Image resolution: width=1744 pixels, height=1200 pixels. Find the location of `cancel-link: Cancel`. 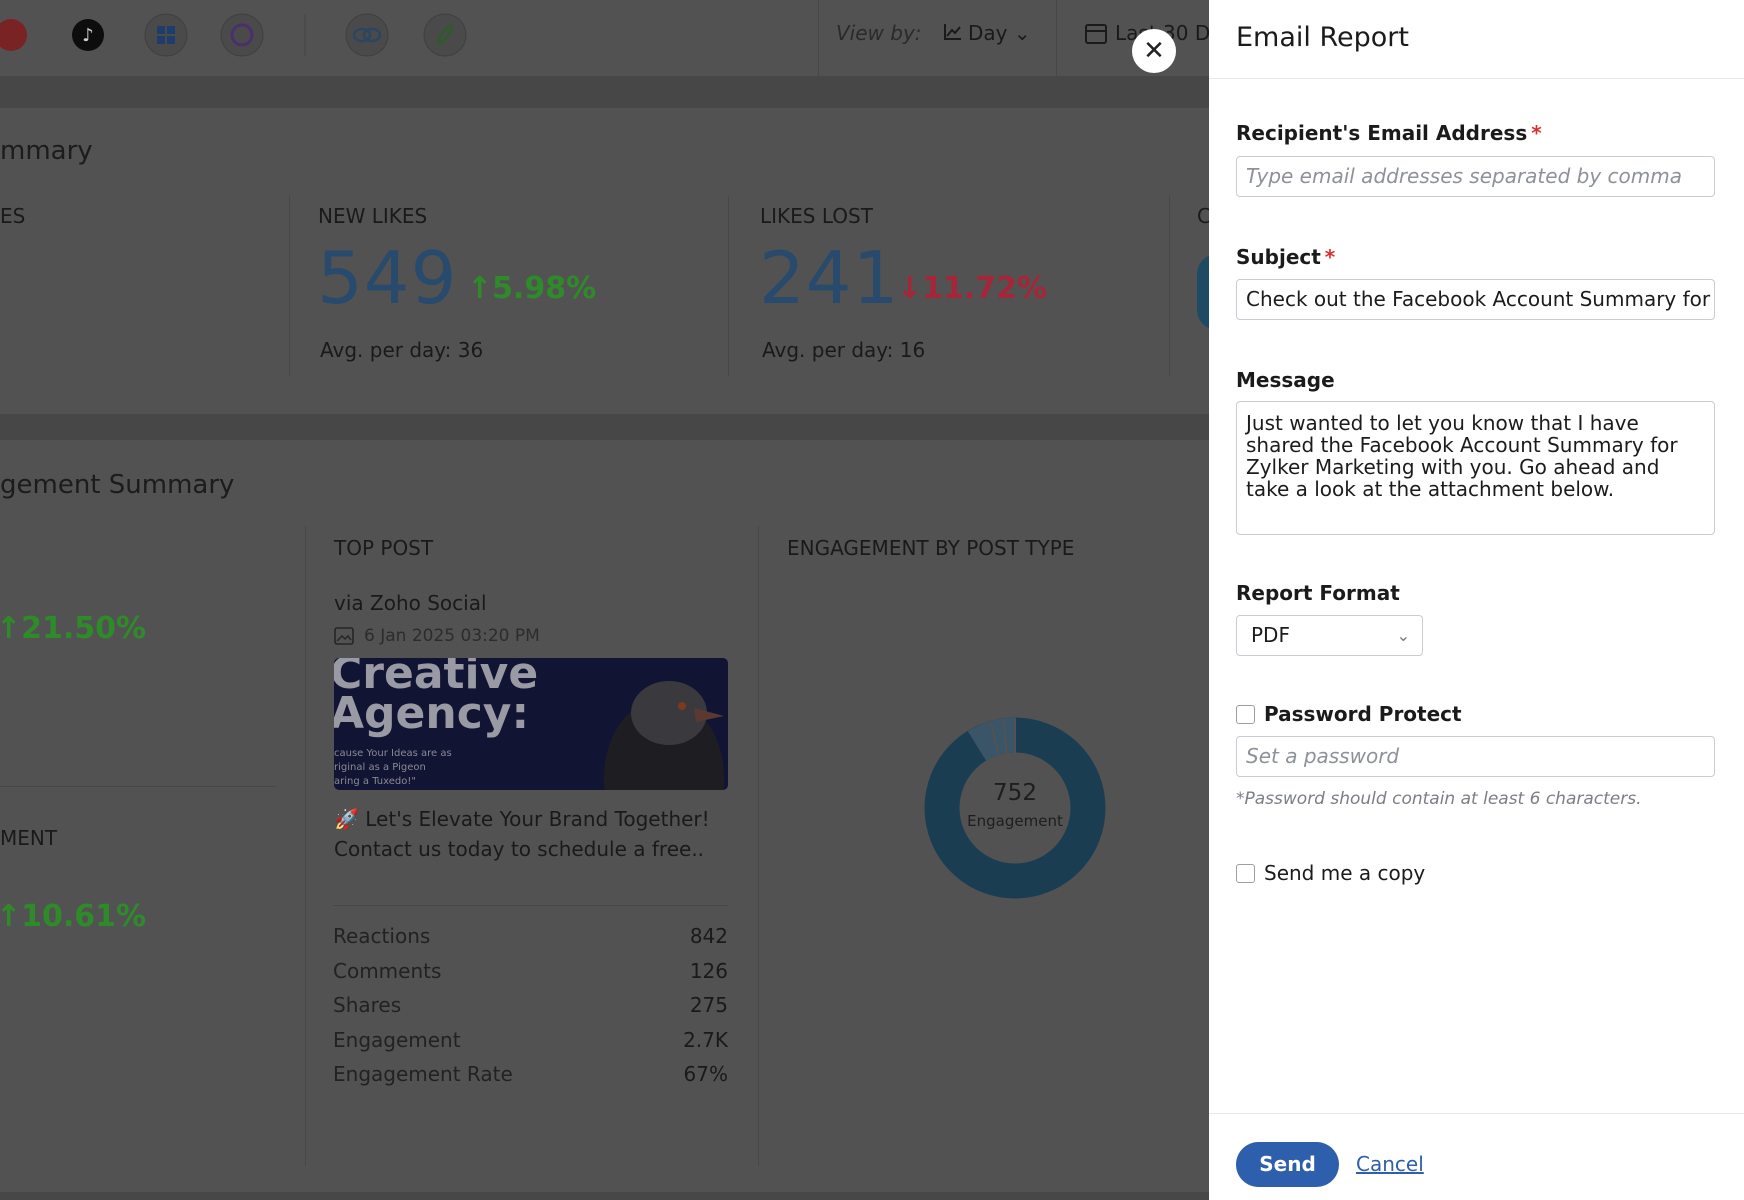

cancel-link: Cancel is located at coordinates (1390, 1164).